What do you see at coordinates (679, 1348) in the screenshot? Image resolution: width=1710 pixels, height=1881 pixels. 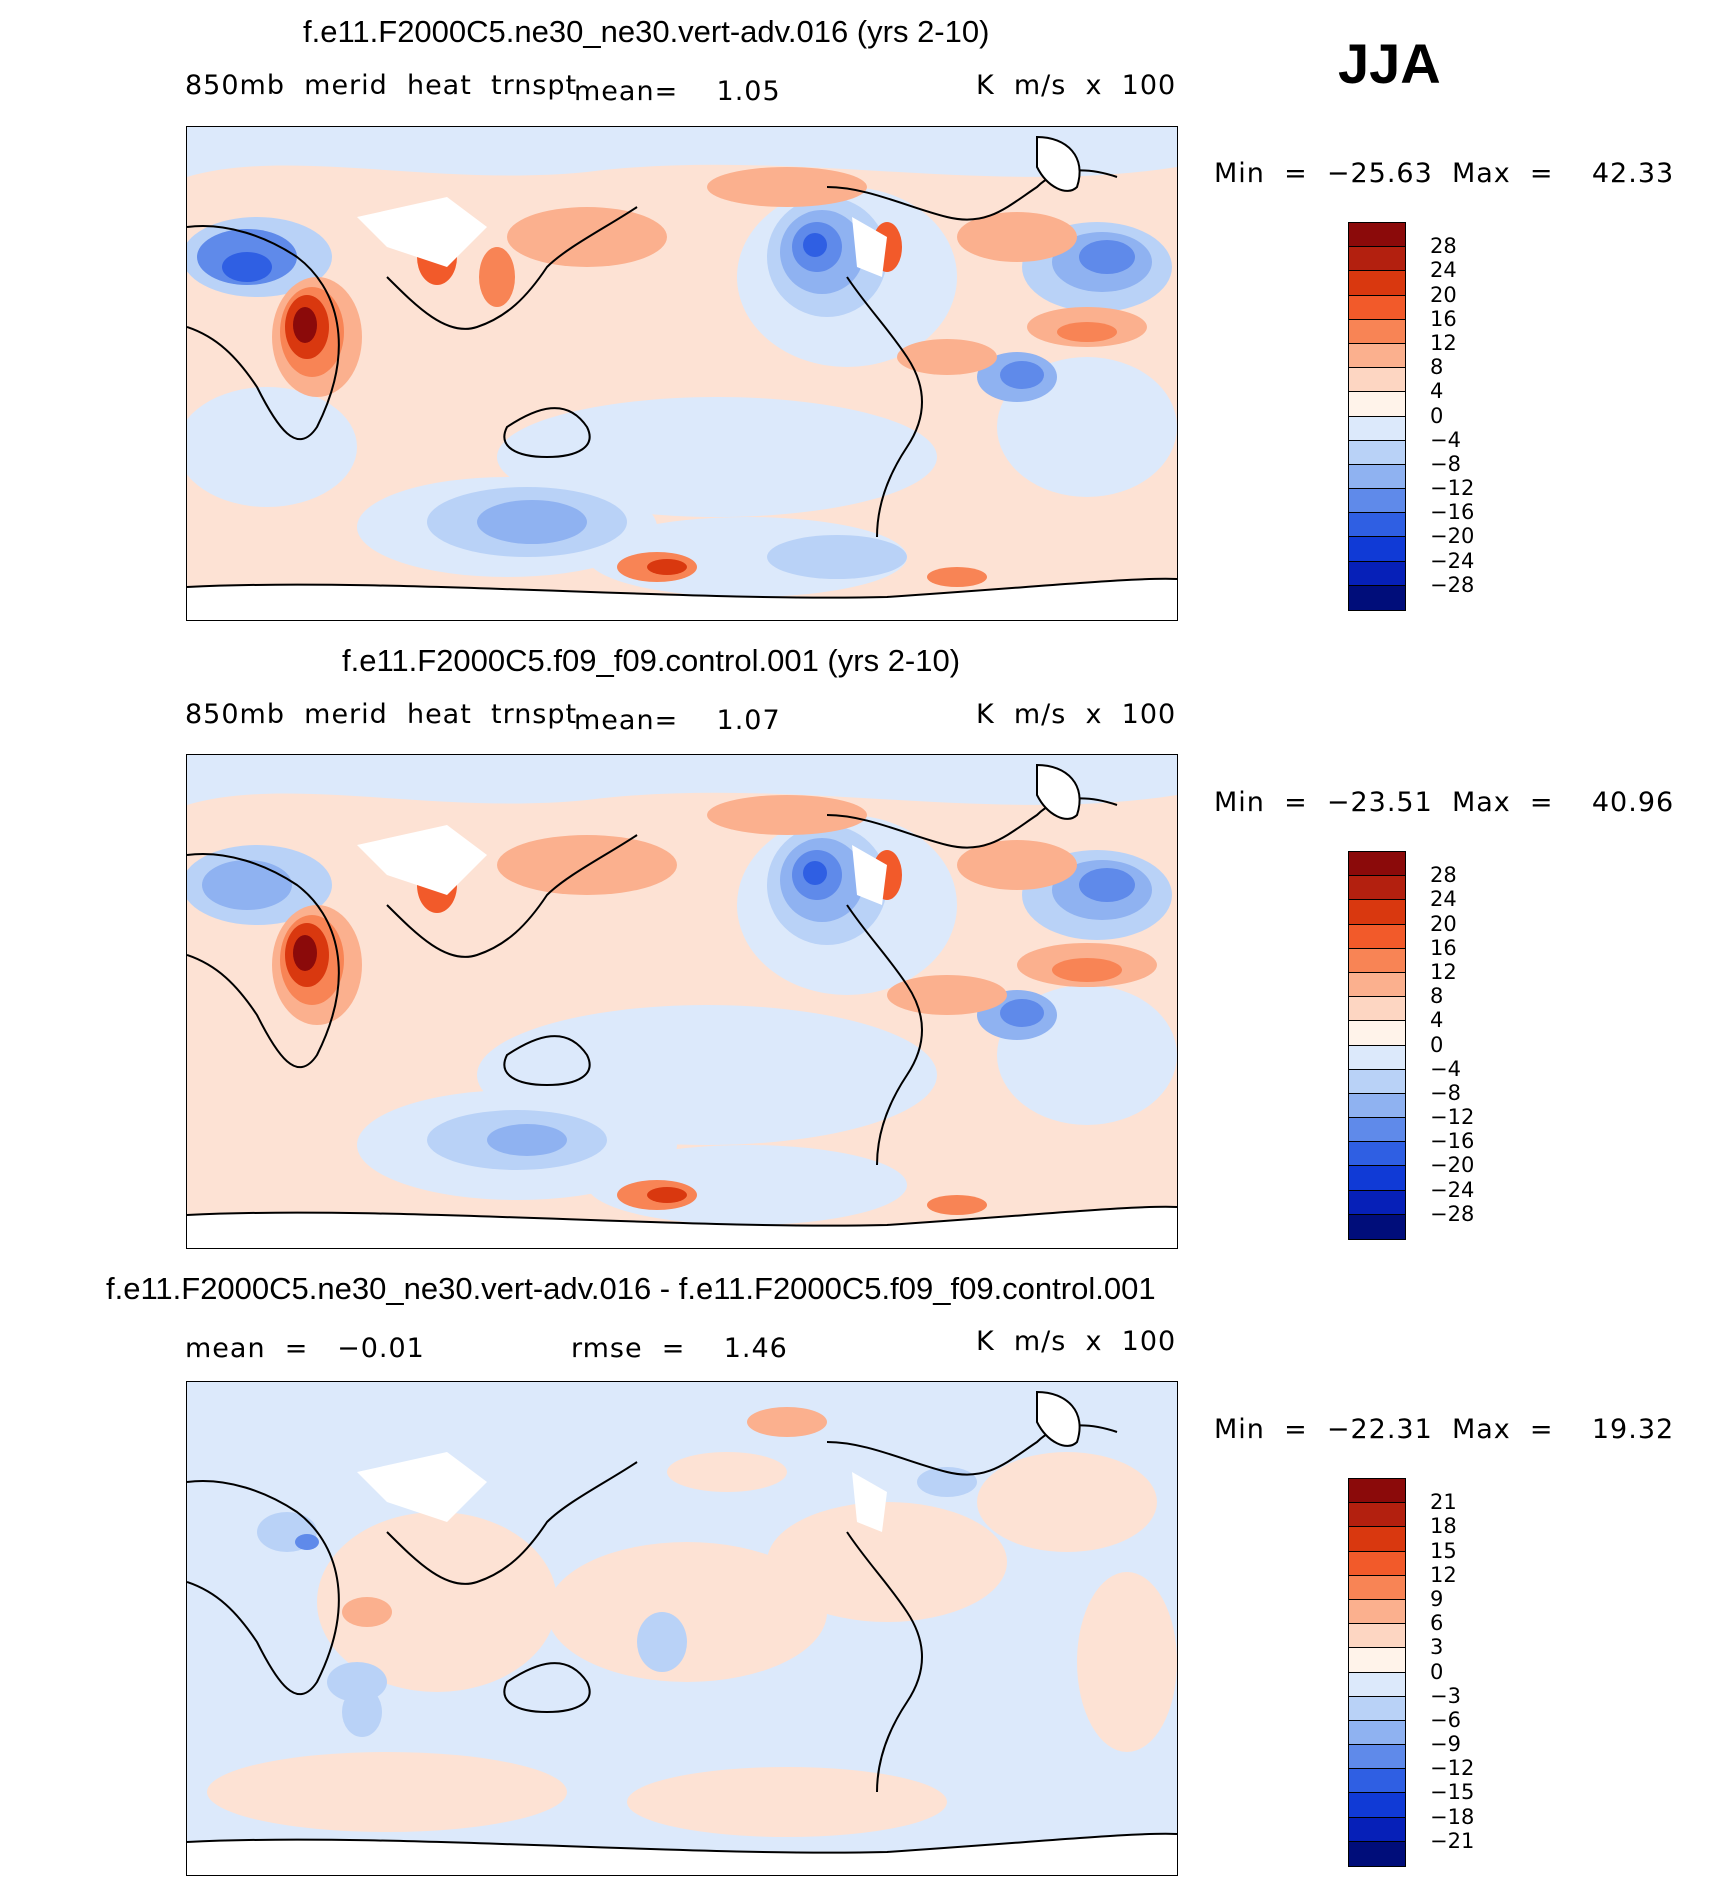 I see `panel-3-rmse-label: rmse = 1.46` at bounding box center [679, 1348].